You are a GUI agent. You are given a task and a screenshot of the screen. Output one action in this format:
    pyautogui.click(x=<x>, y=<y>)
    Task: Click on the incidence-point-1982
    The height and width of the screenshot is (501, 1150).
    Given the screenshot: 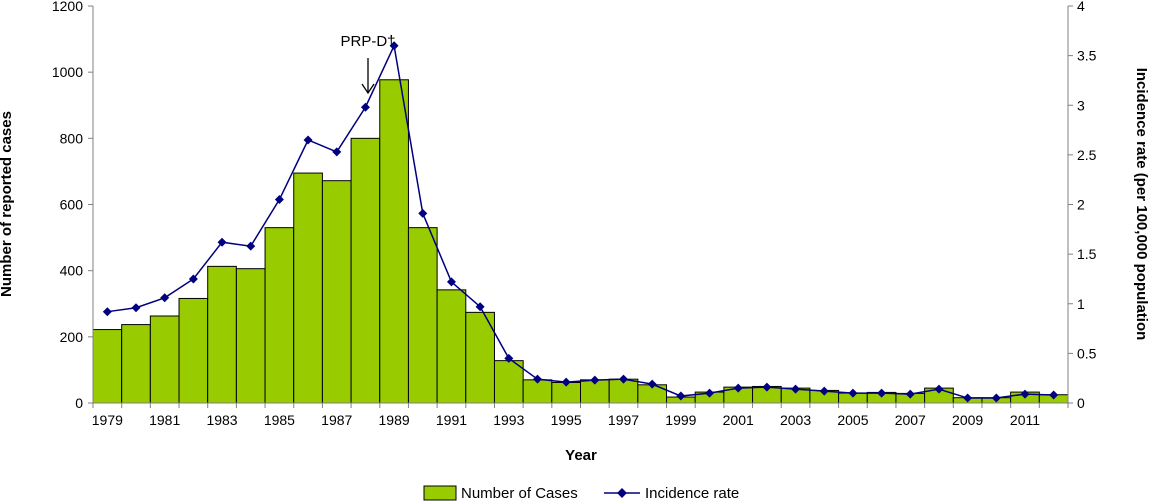 What is the action you would take?
    pyautogui.click(x=193, y=279)
    